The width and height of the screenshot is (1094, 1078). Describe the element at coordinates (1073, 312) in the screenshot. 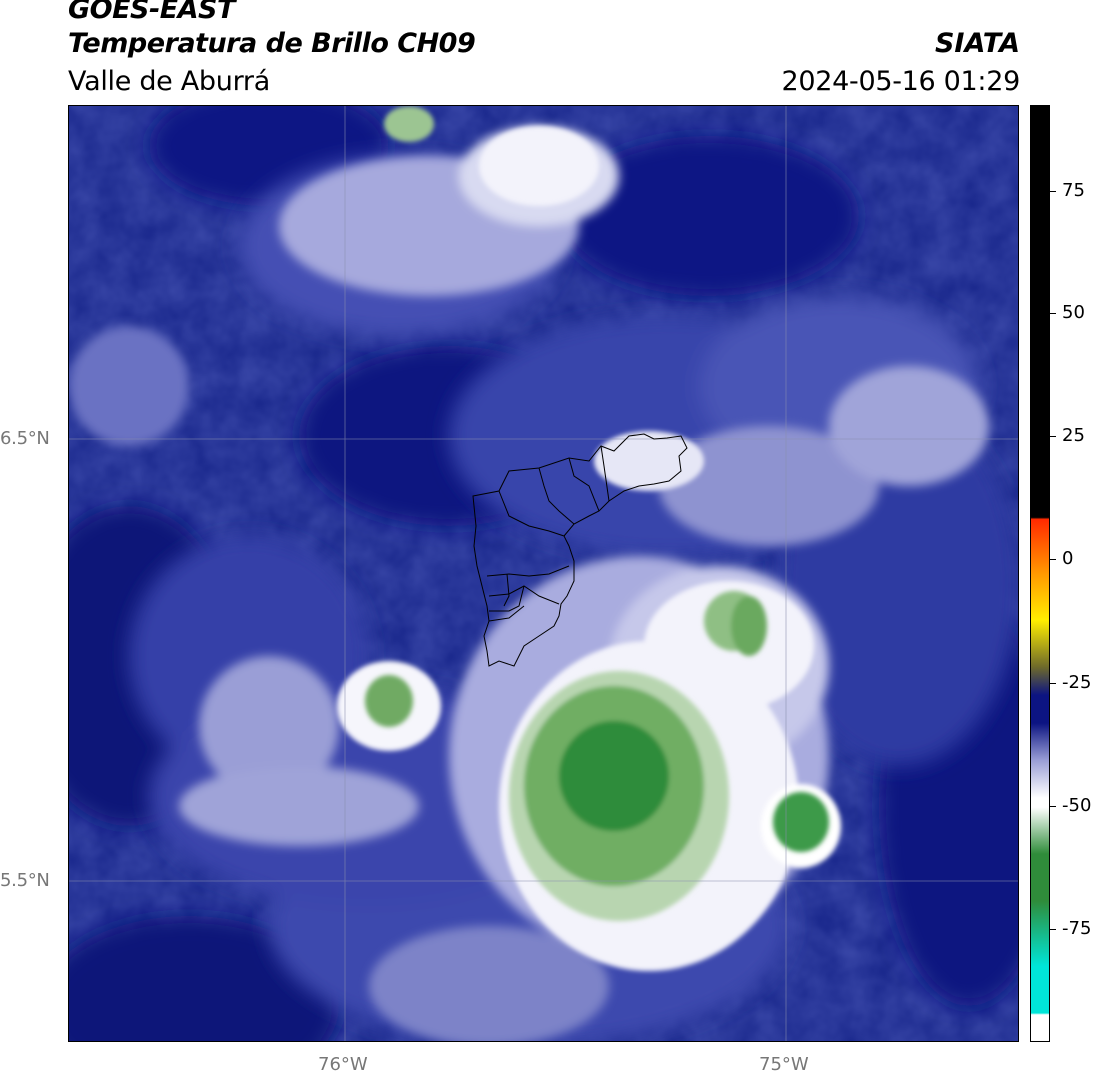

I see `colorbar-label-50: 50` at that location.